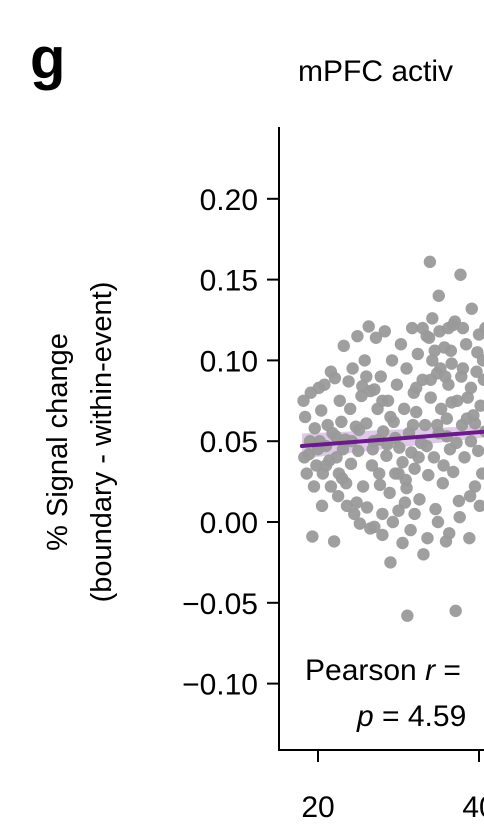 The height and width of the screenshot is (838, 484). Describe the element at coordinates (392, 787) in the screenshot. I see `x-ticks: 2040` at that location.